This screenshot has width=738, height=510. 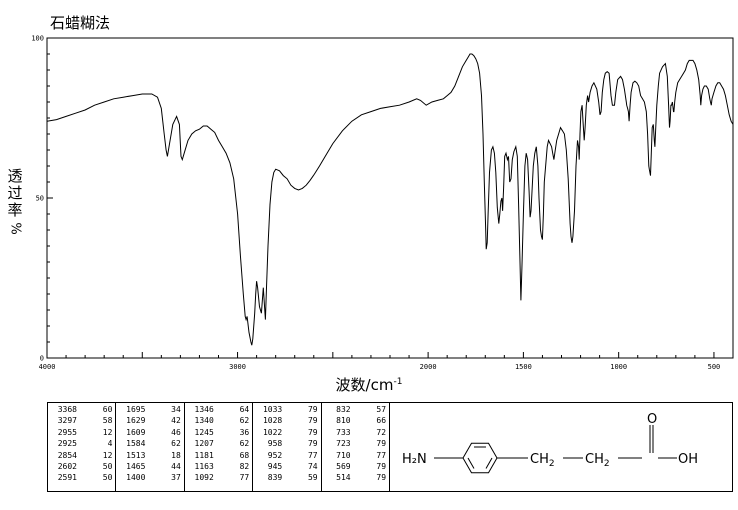 What do you see at coordinates (287, 420) in the screenshot?
I see `peak-row: 1028 79` at bounding box center [287, 420].